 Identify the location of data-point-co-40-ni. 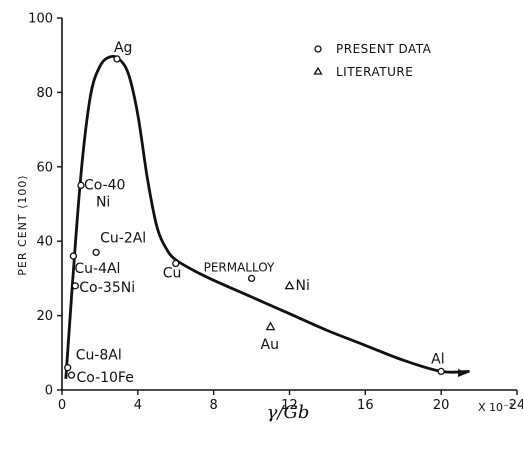
(81, 185).